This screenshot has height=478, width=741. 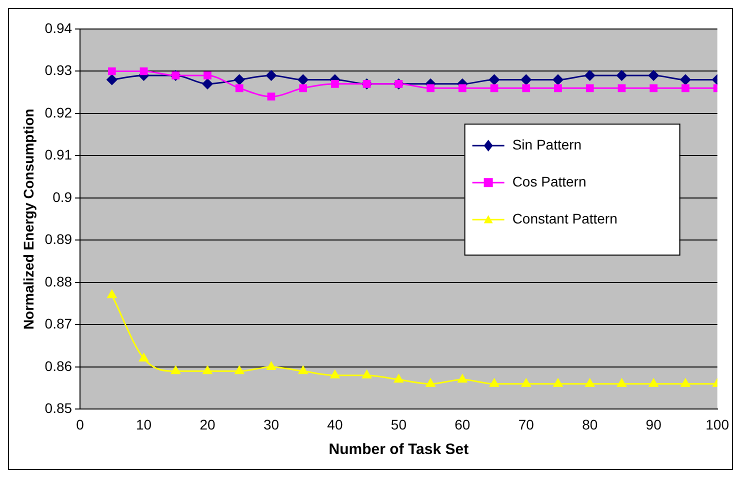 What do you see at coordinates (58, 154) in the screenshot?
I see `y-tick-label: 0.91` at bounding box center [58, 154].